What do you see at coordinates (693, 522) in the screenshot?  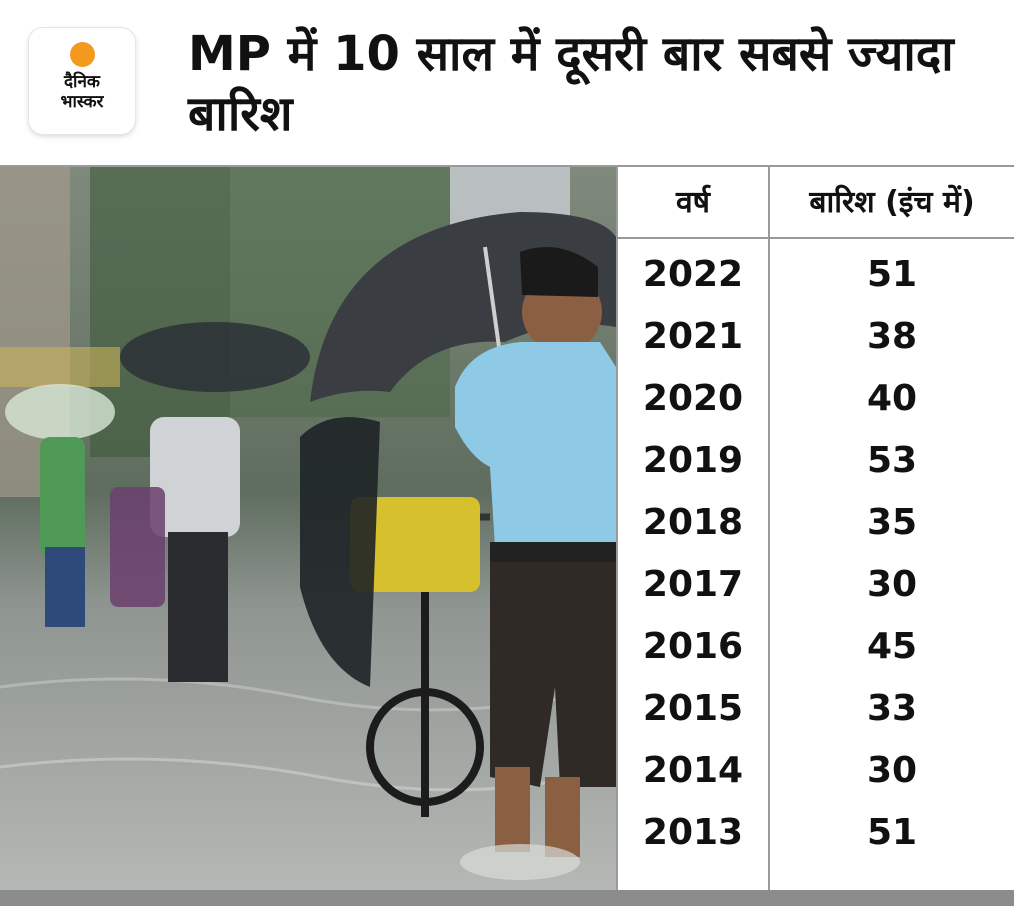 I see `year-cell: 2018` at bounding box center [693, 522].